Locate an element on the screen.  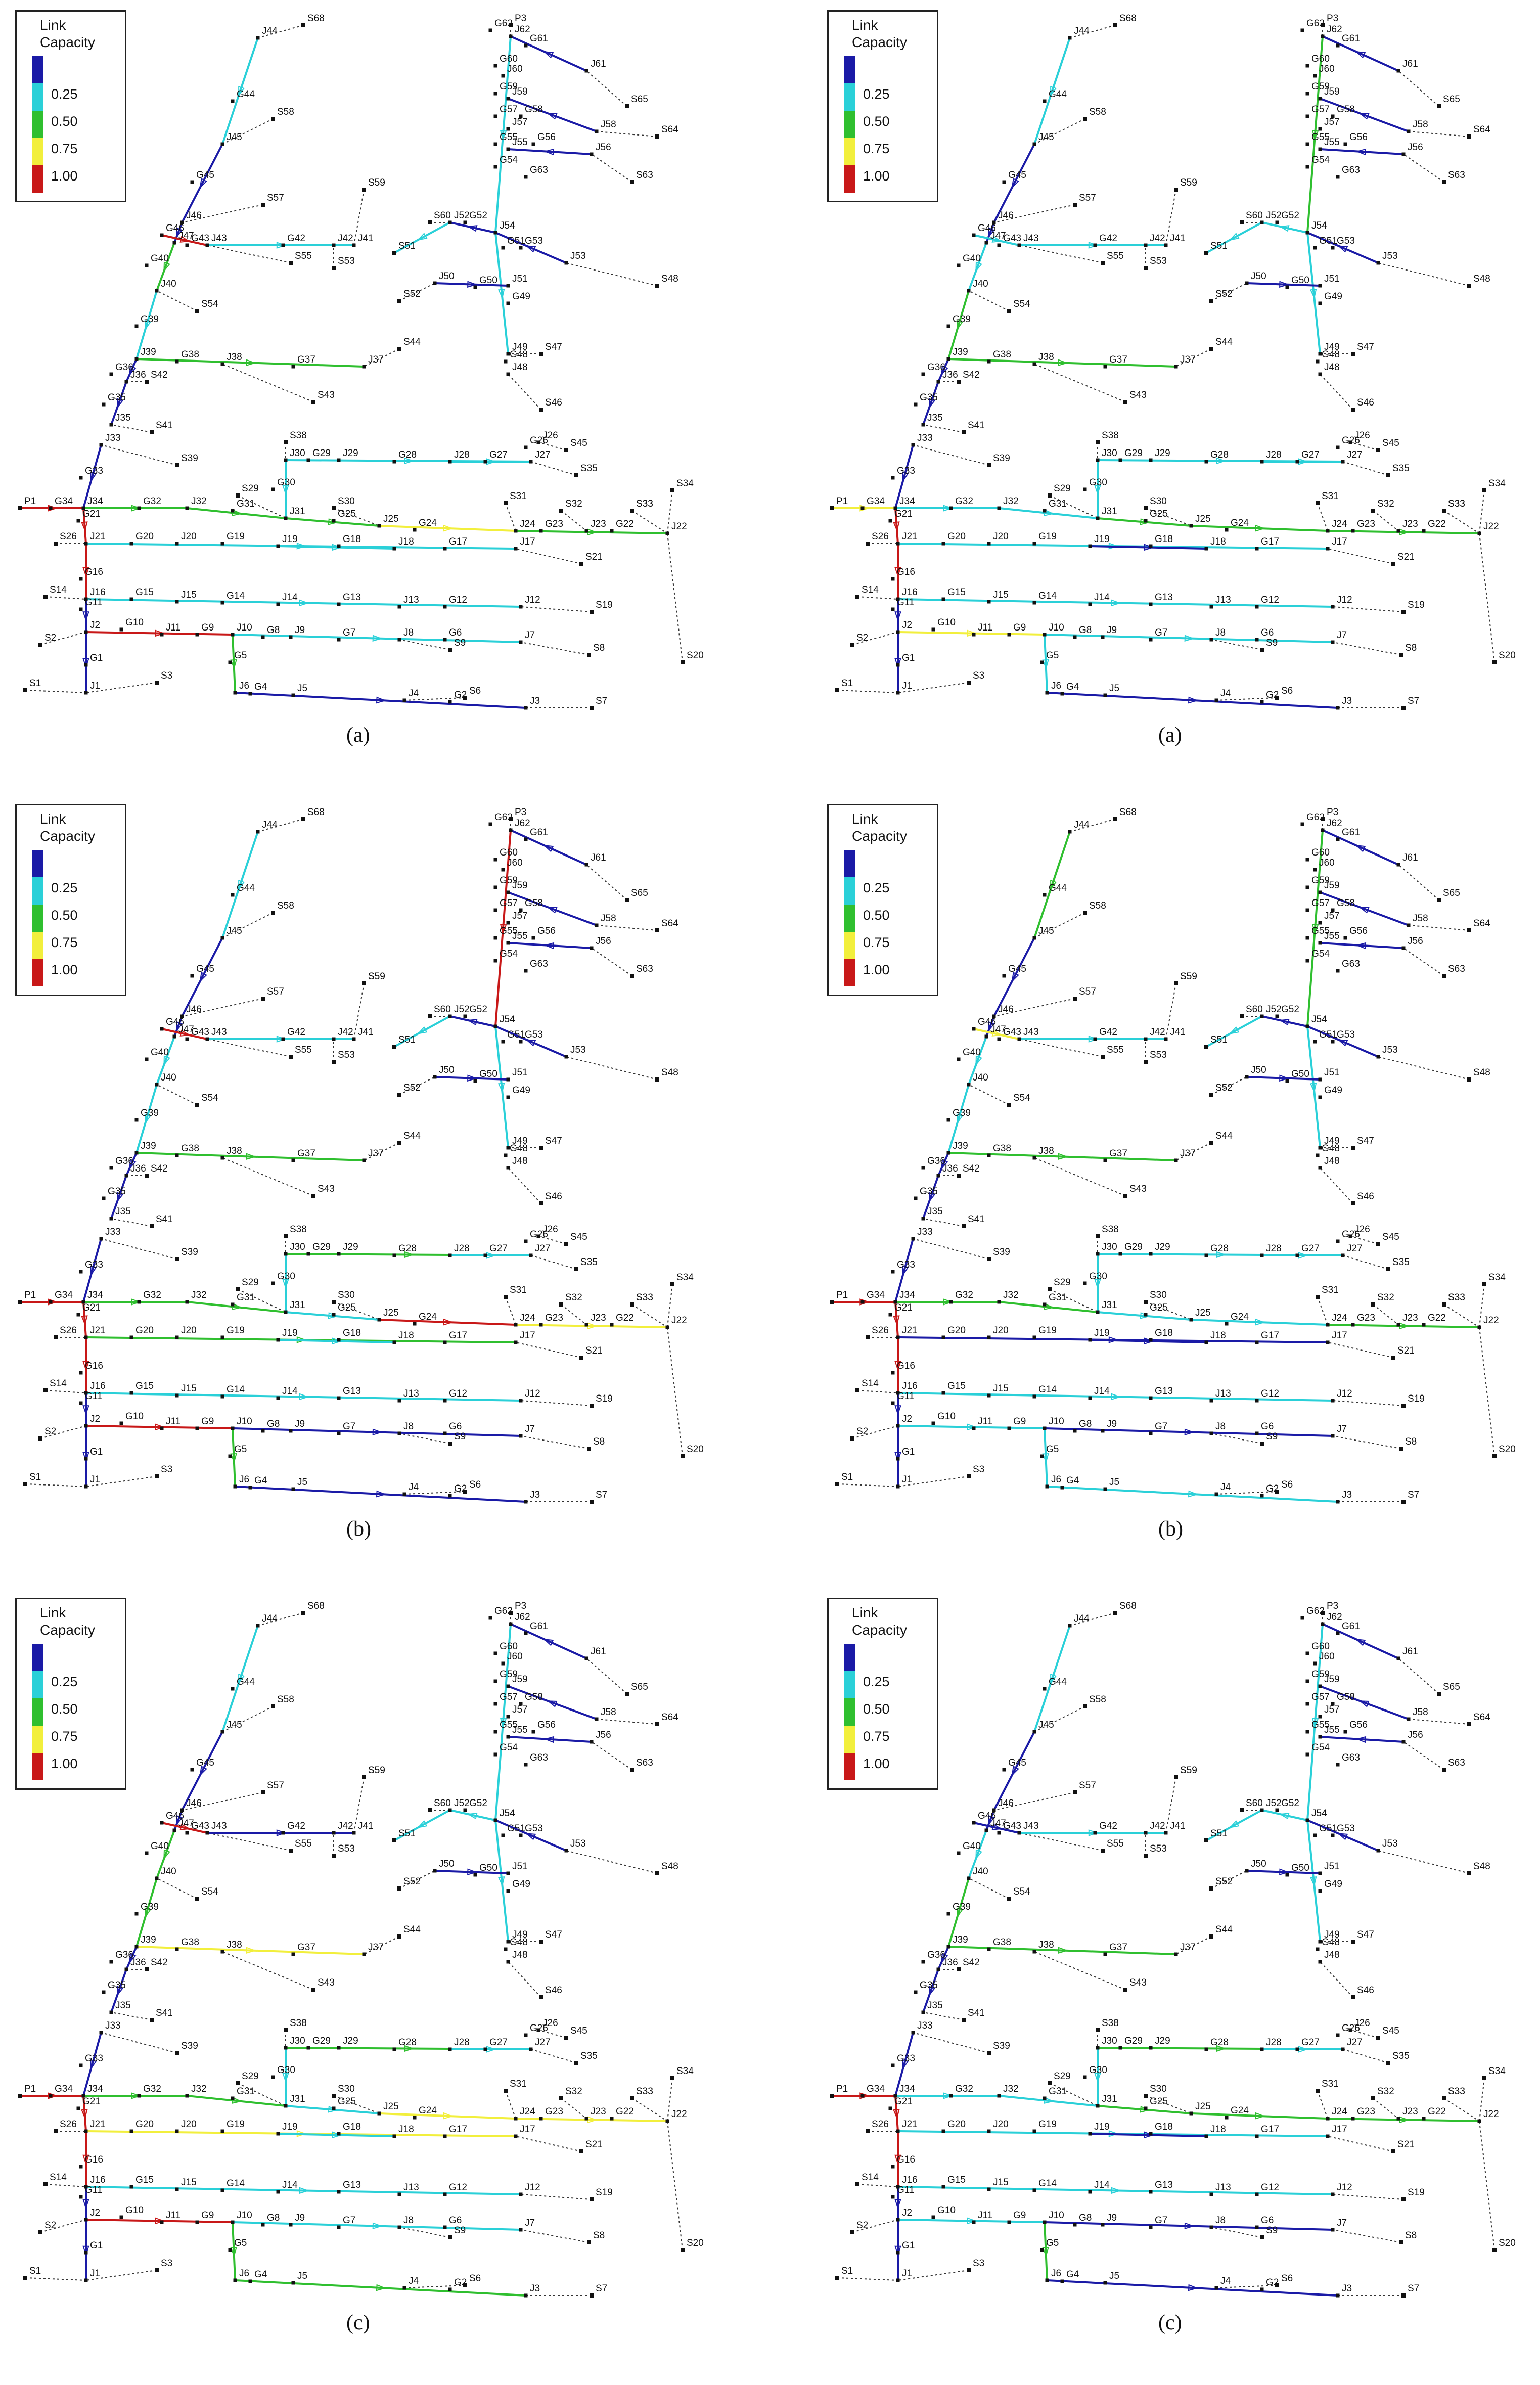
node-label: S59 is located at coordinates (376, 182).